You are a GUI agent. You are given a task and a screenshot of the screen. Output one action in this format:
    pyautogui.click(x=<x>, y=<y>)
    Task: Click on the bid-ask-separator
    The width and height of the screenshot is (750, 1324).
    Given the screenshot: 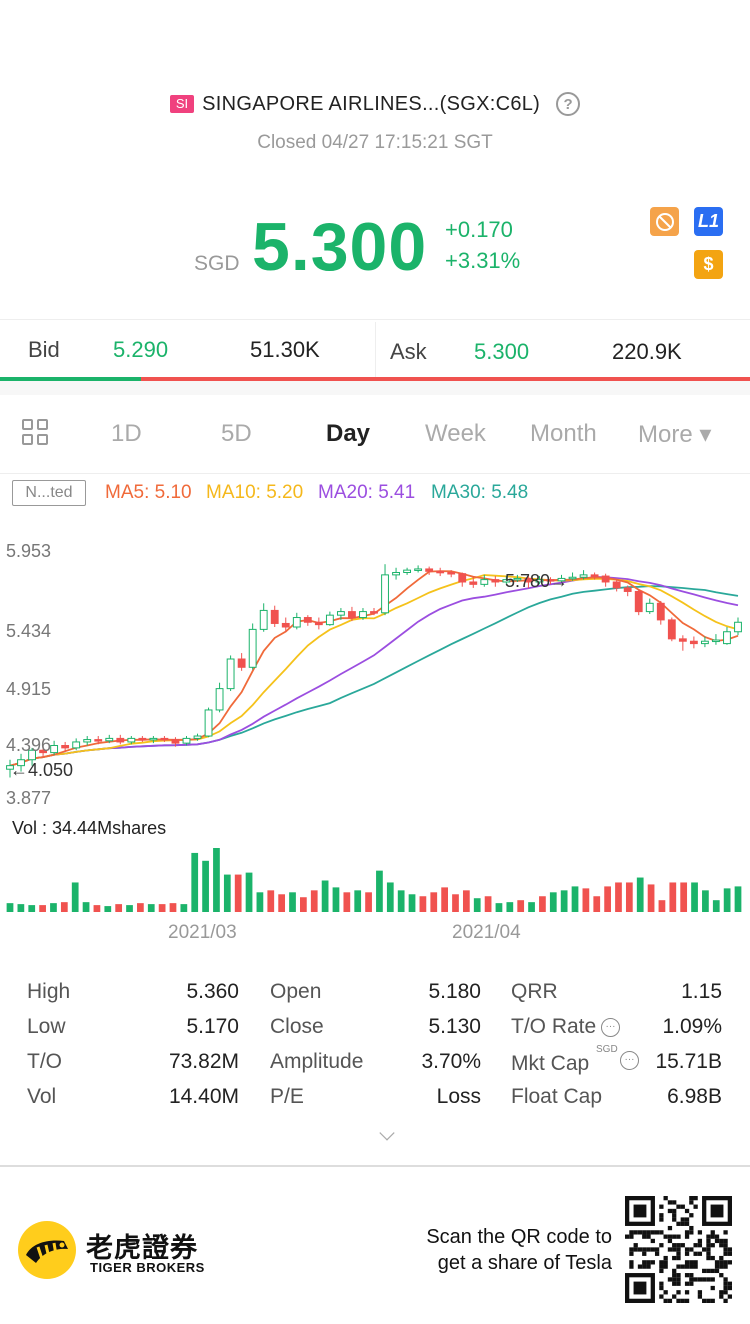 What is the action you would take?
    pyautogui.click(x=375, y=349)
    